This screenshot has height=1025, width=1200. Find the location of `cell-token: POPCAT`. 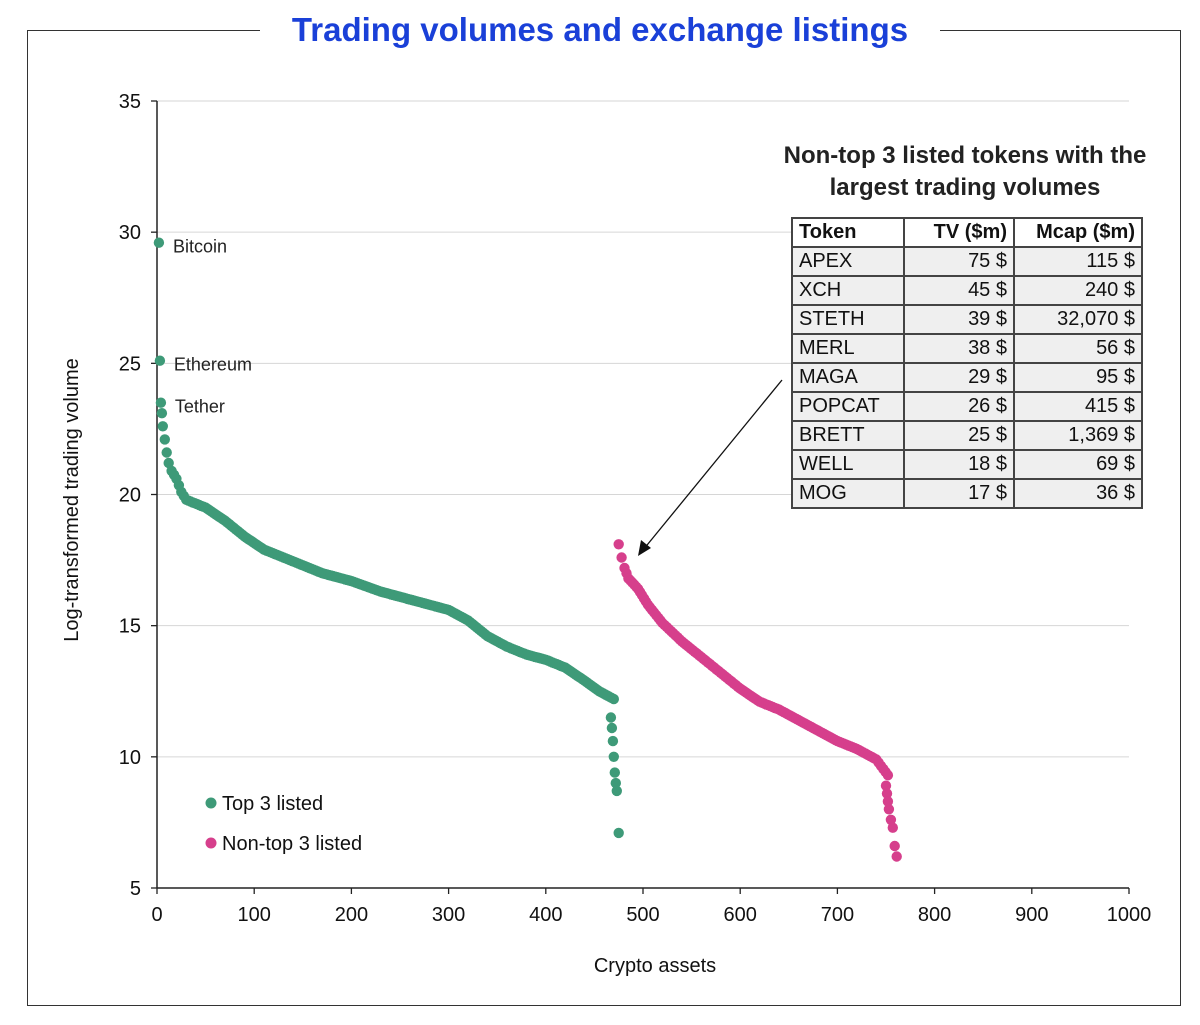

cell-token: POPCAT is located at coordinates (848, 406).